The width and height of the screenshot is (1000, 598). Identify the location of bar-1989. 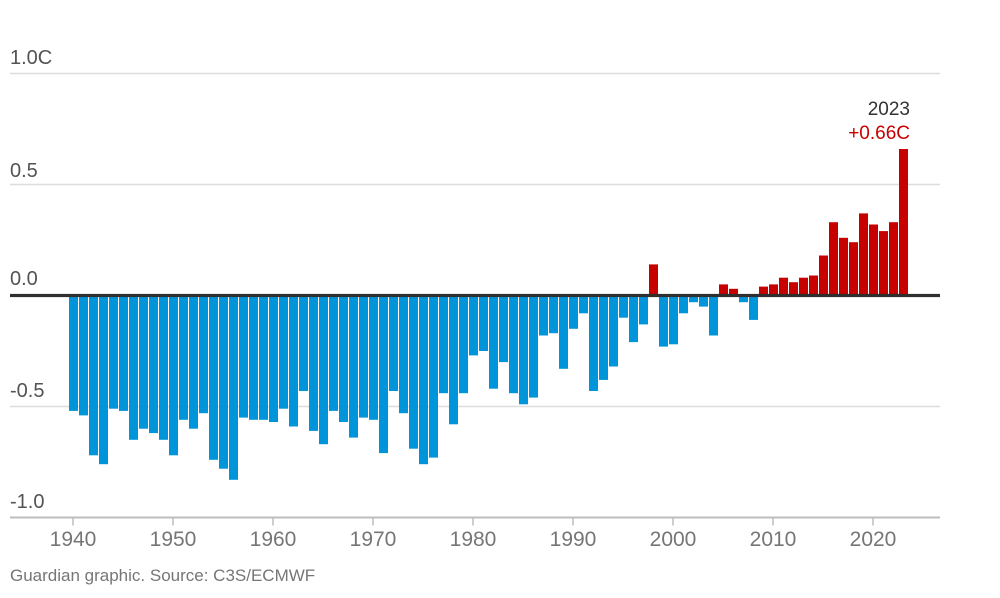
(563, 332).